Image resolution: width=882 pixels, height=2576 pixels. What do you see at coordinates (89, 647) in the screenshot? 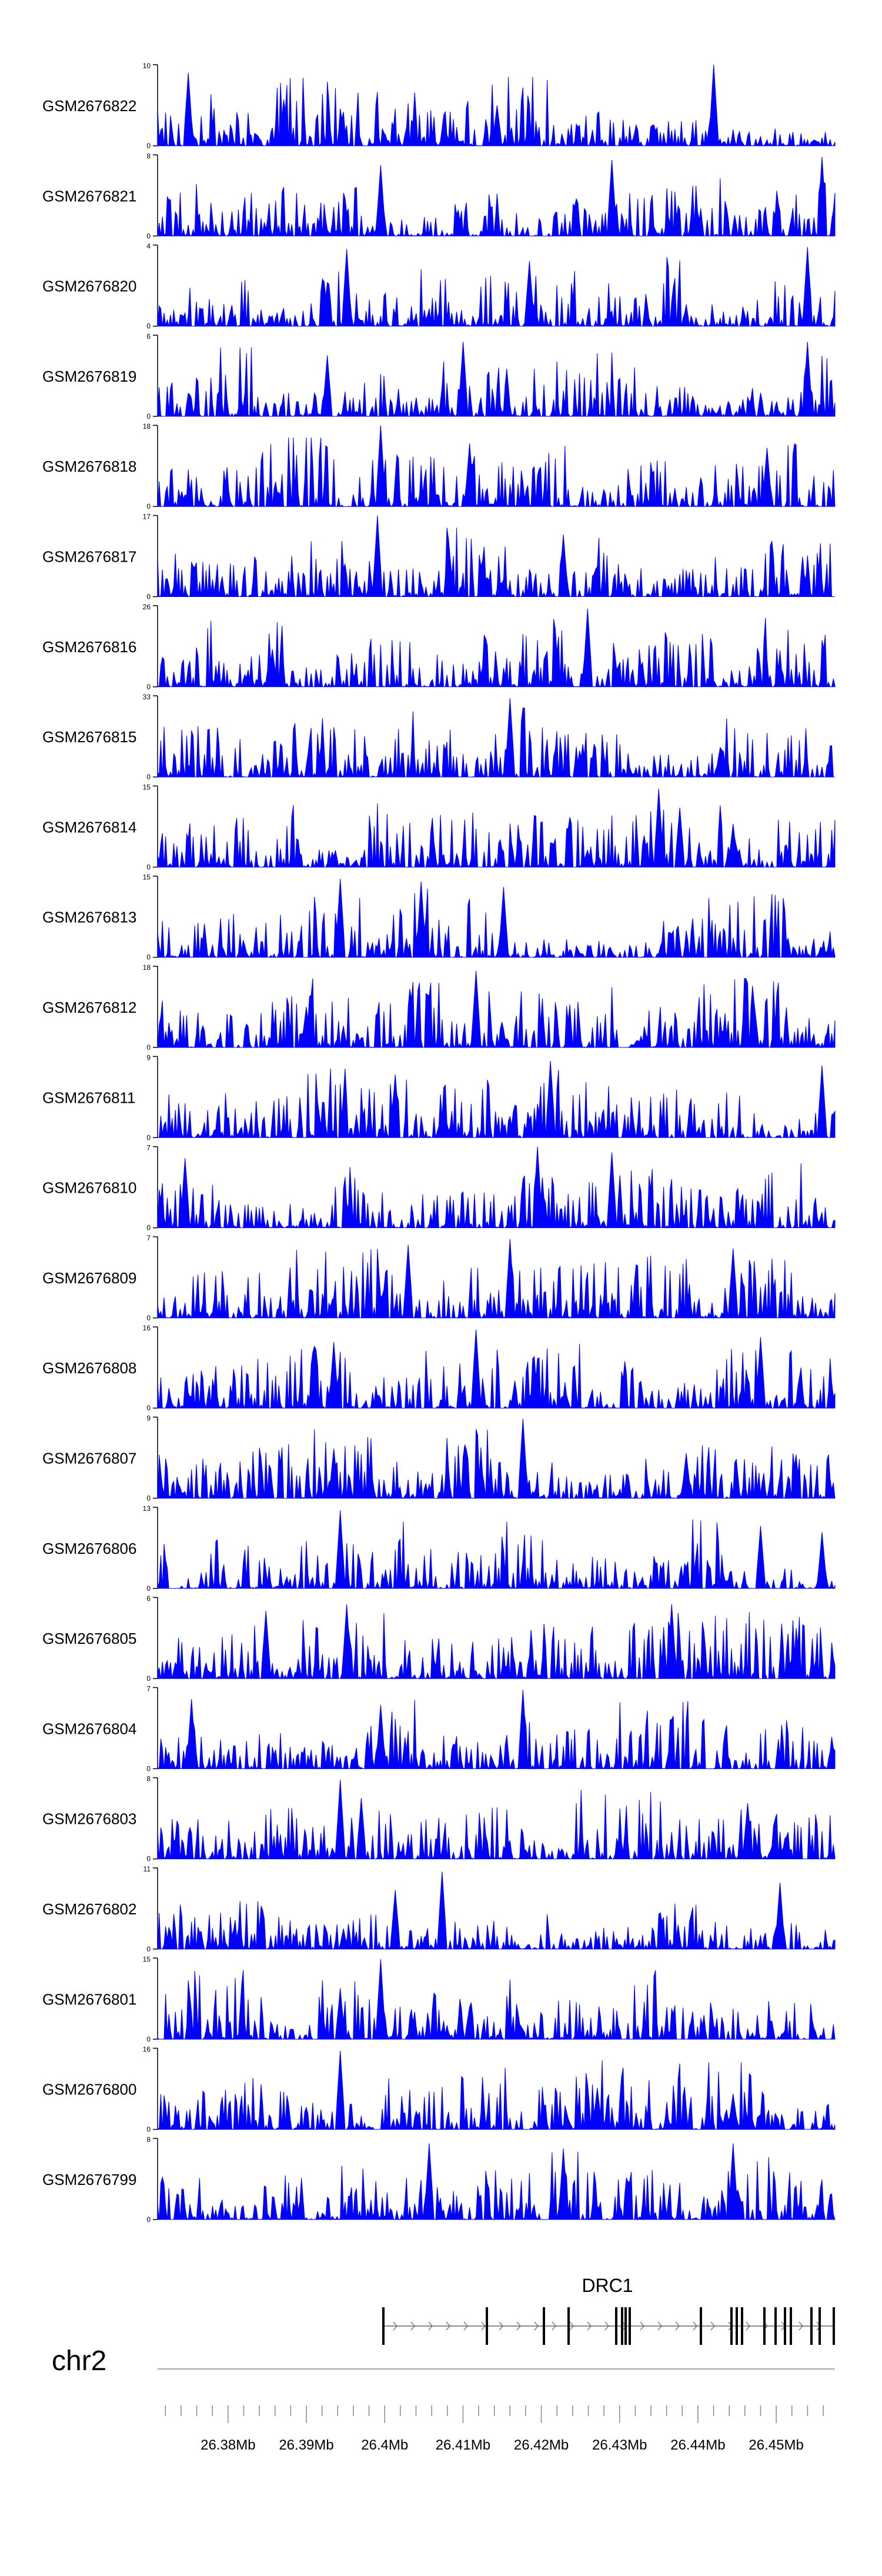
I see `track-label: GSM2676816` at bounding box center [89, 647].